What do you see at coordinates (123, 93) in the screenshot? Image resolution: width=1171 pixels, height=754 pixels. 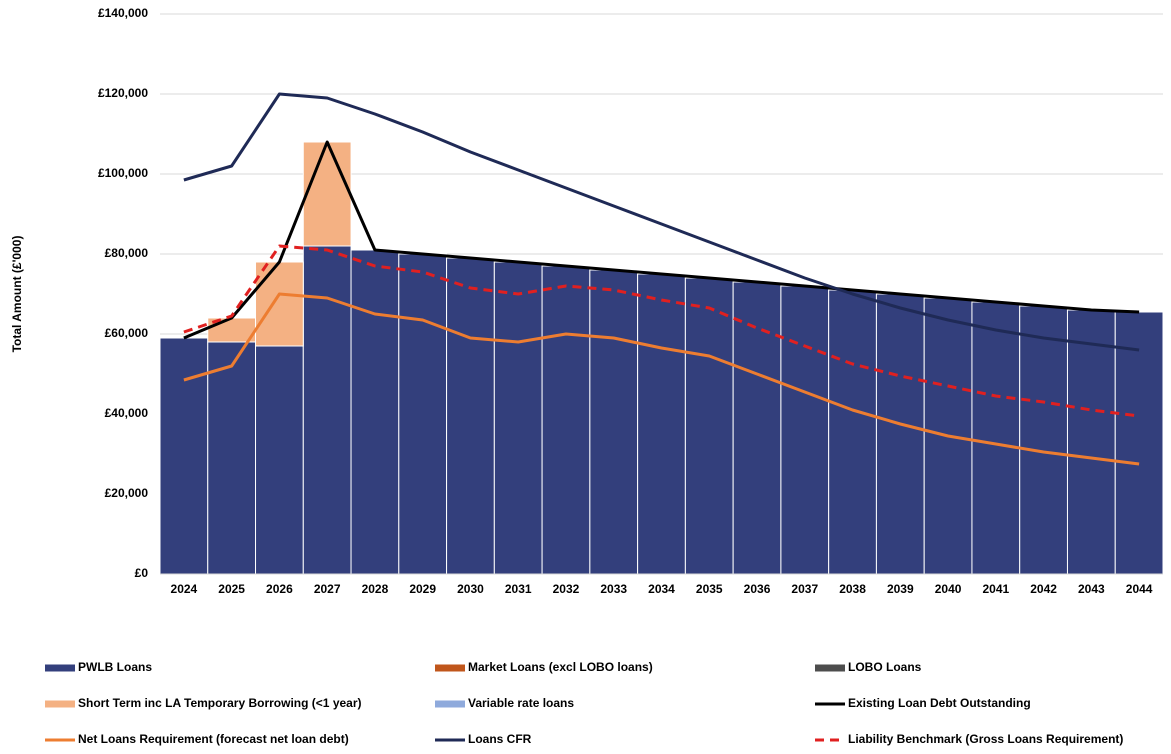 I see `y-tick-label: £120,000` at bounding box center [123, 93].